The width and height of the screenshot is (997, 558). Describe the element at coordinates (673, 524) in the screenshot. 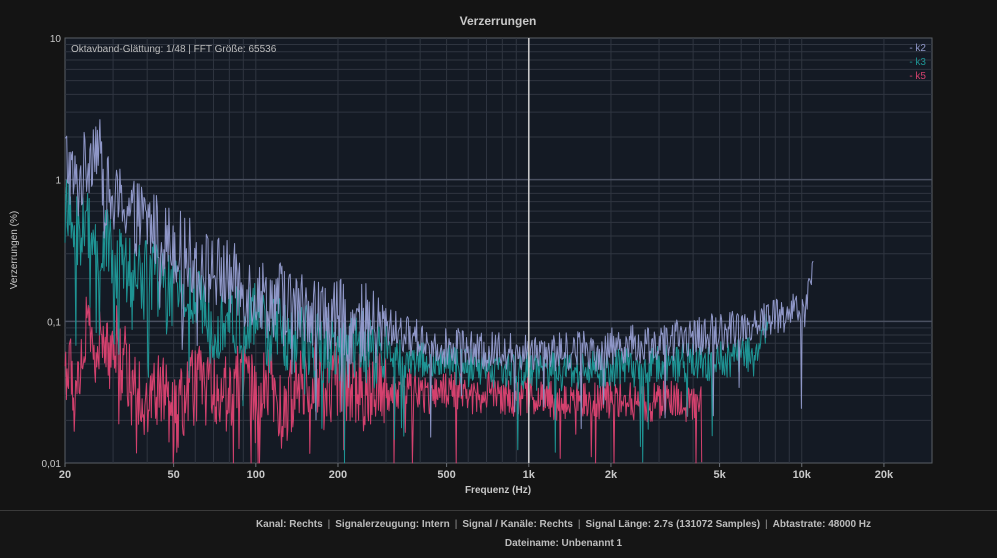

I see `status-signal-laenge: Signal Länge: 2.7s (131072 Samples)` at that location.